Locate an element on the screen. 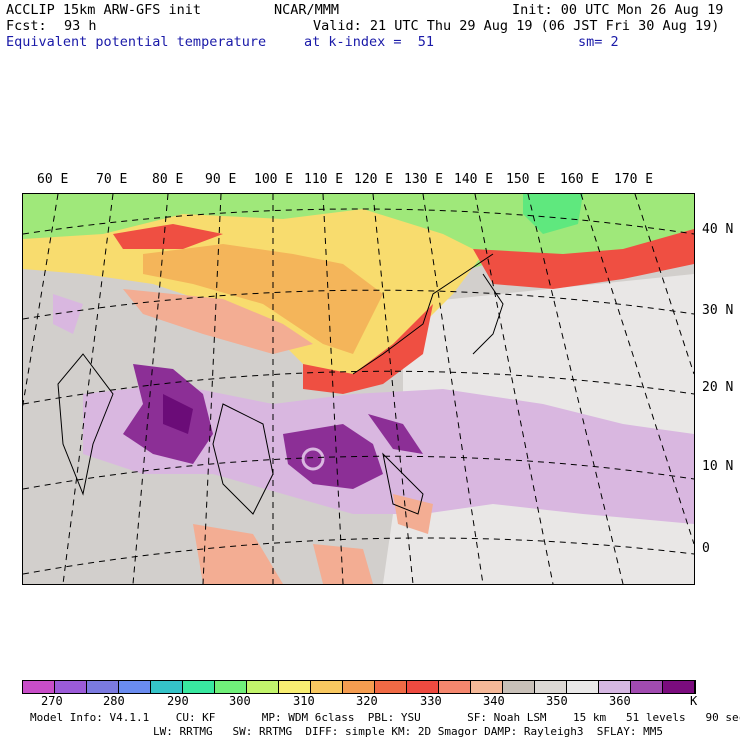 The width and height of the screenshot is (740, 740). forecast-label: Fcst: is located at coordinates (26, 26).